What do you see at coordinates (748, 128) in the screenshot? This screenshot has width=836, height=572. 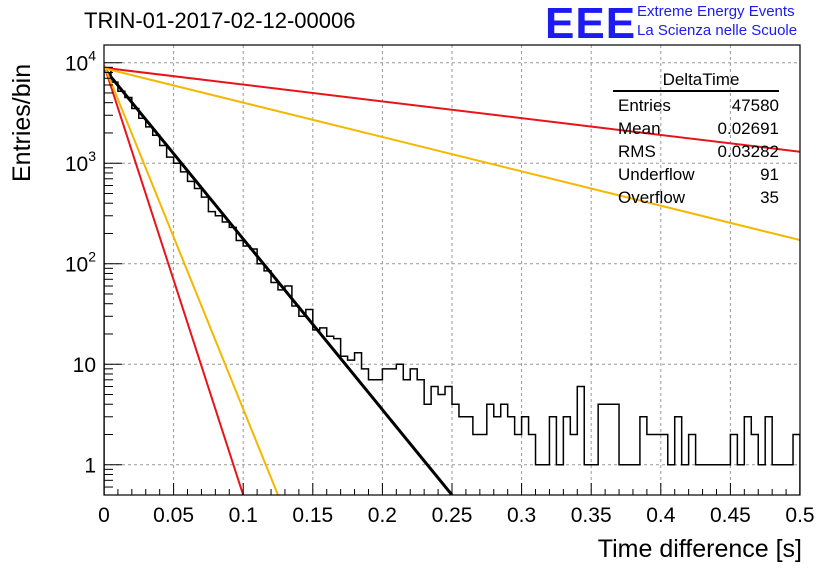 I see `stats-value: 0.02691` at bounding box center [748, 128].